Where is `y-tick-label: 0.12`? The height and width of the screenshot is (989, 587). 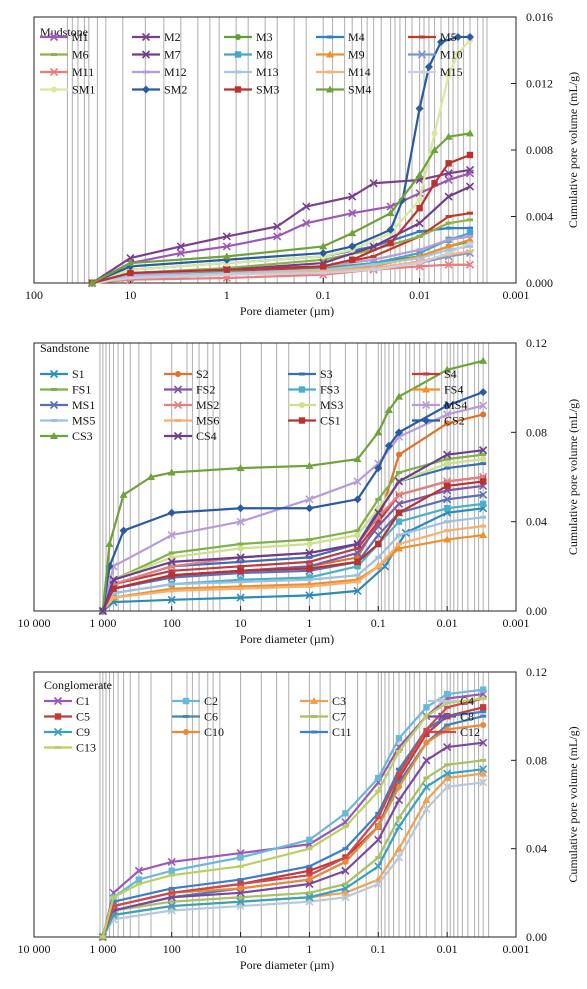 y-tick-label: 0.12 is located at coordinates (536, 343).